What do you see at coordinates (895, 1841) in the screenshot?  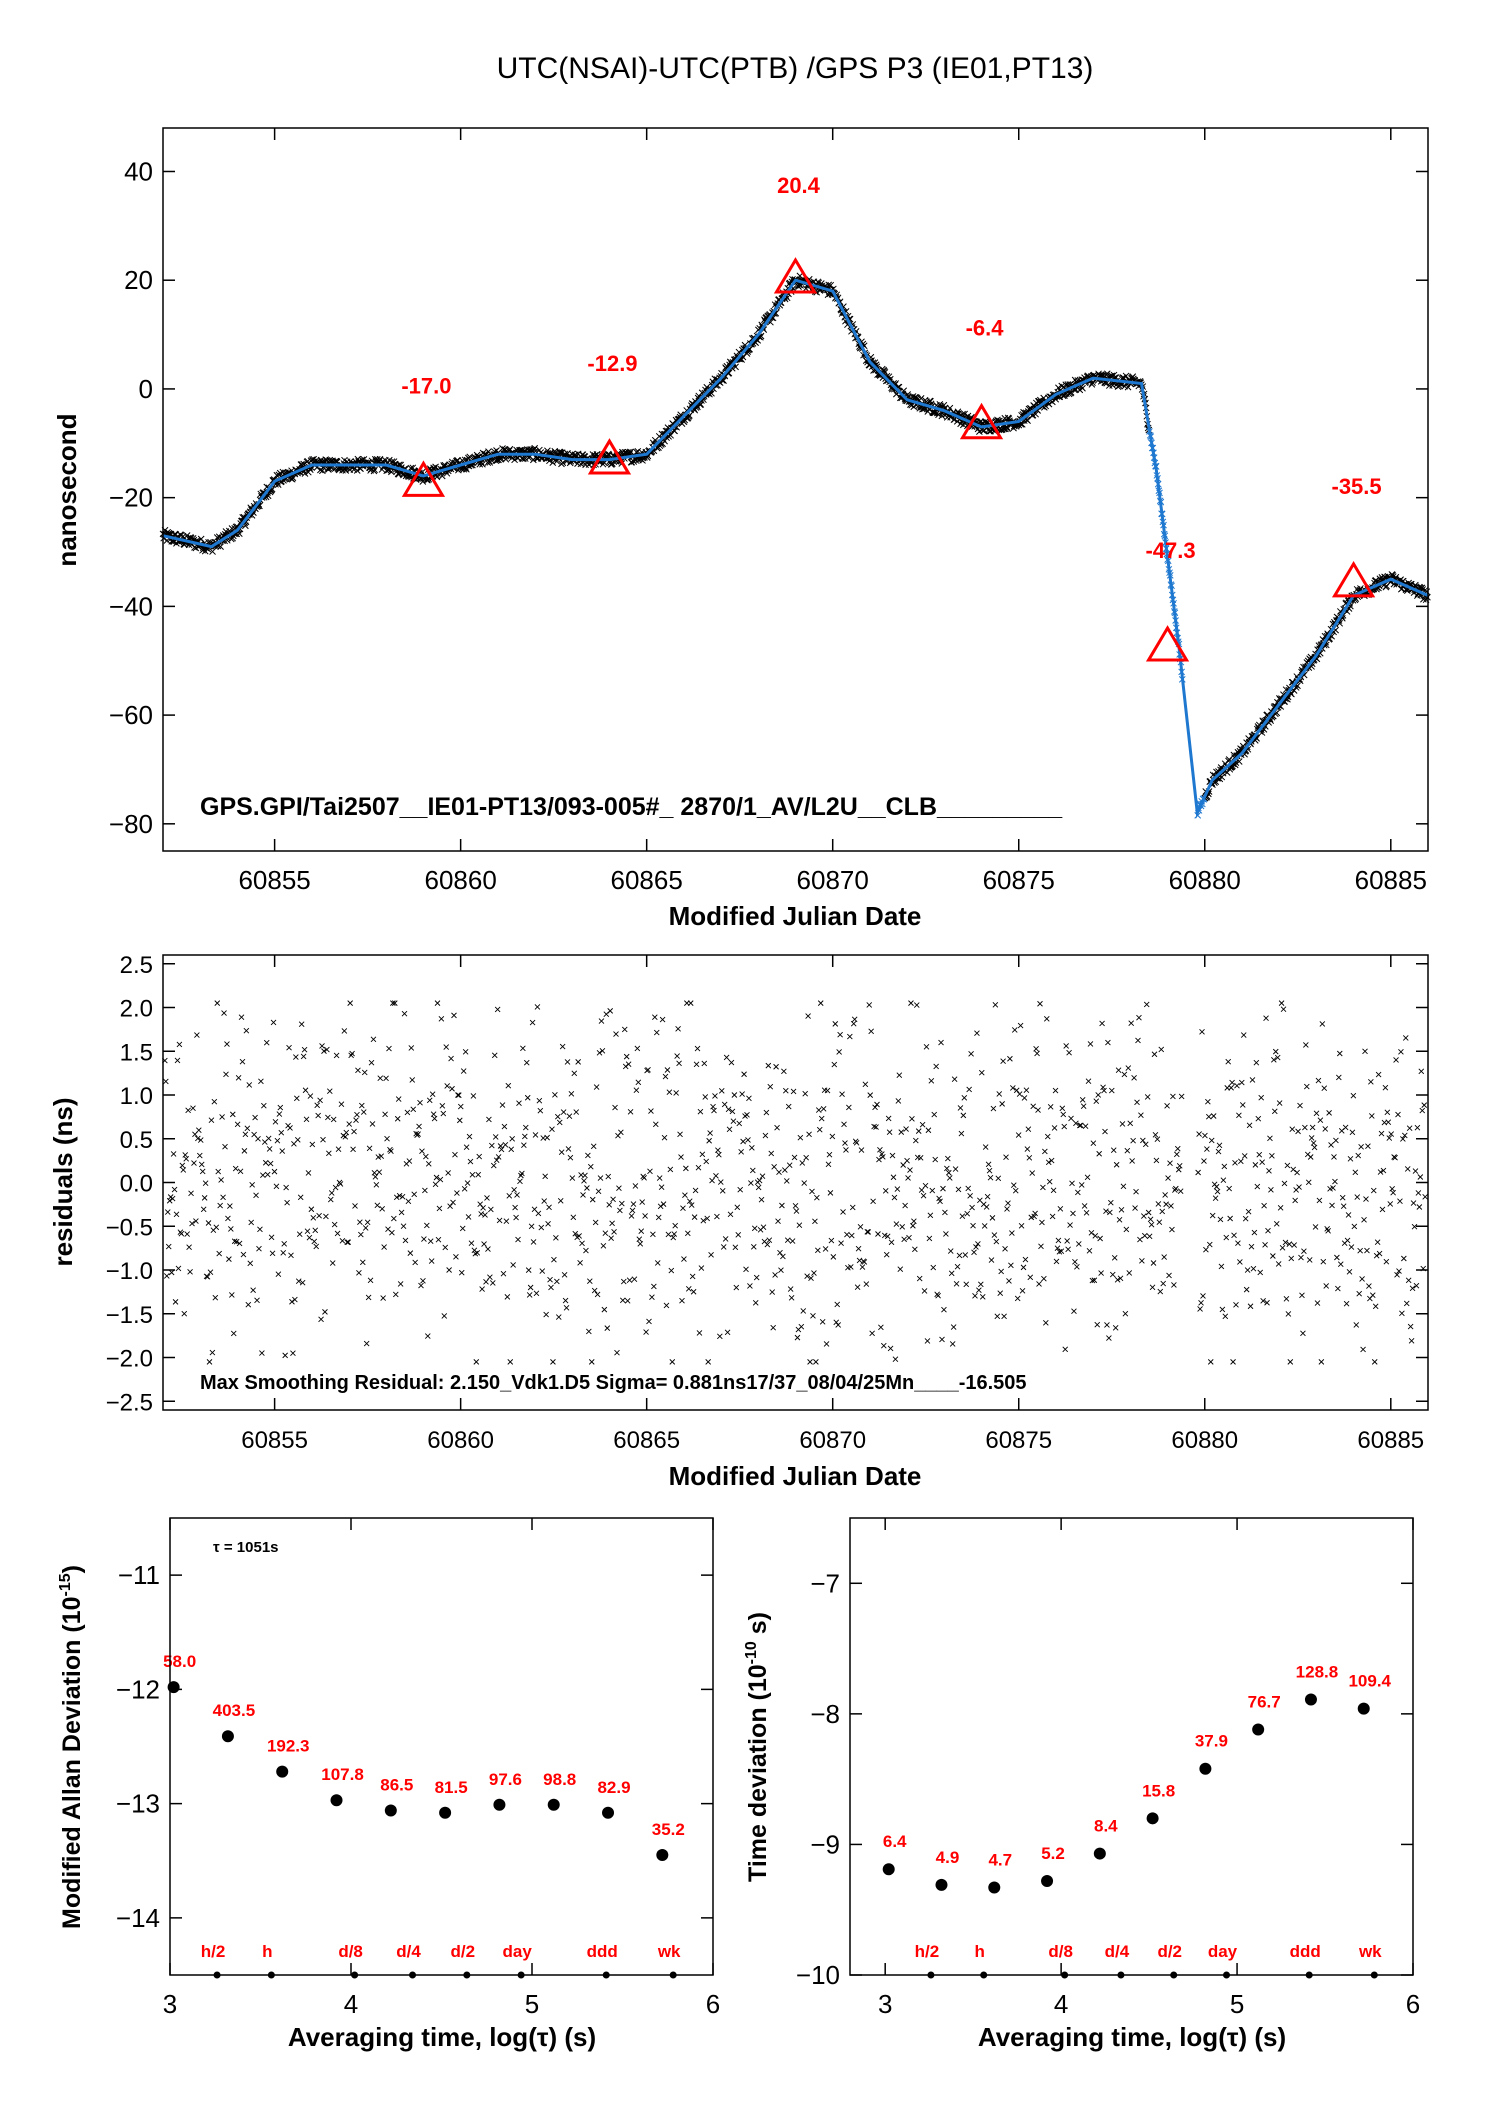 I see `point-value-label: 6.4` at bounding box center [895, 1841].